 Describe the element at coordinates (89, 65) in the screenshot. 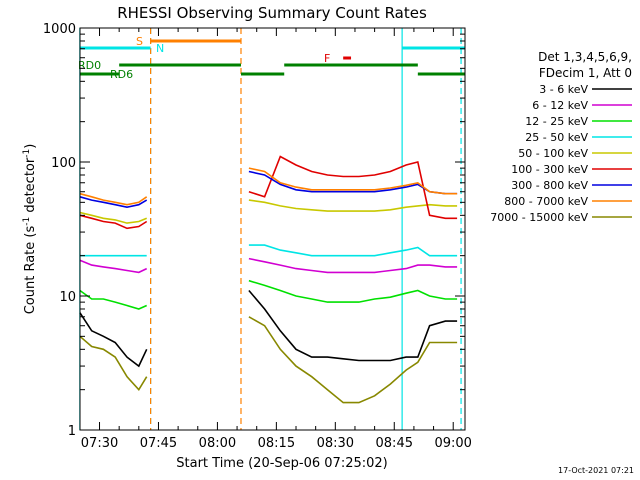

I see `flag-label: RD0` at that location.